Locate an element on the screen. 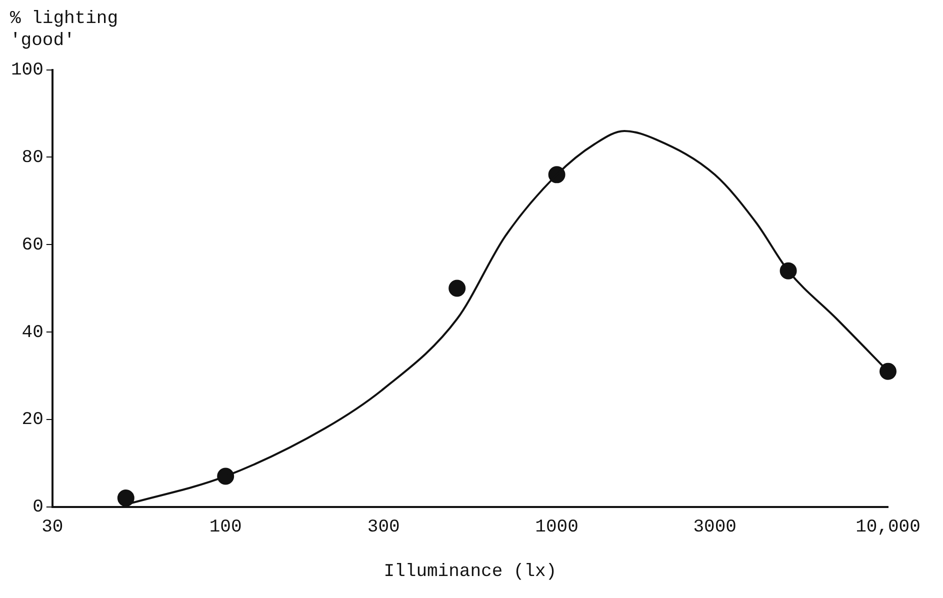  y-axis-title: % lighting 'good' is located at coordinates (65, 30).